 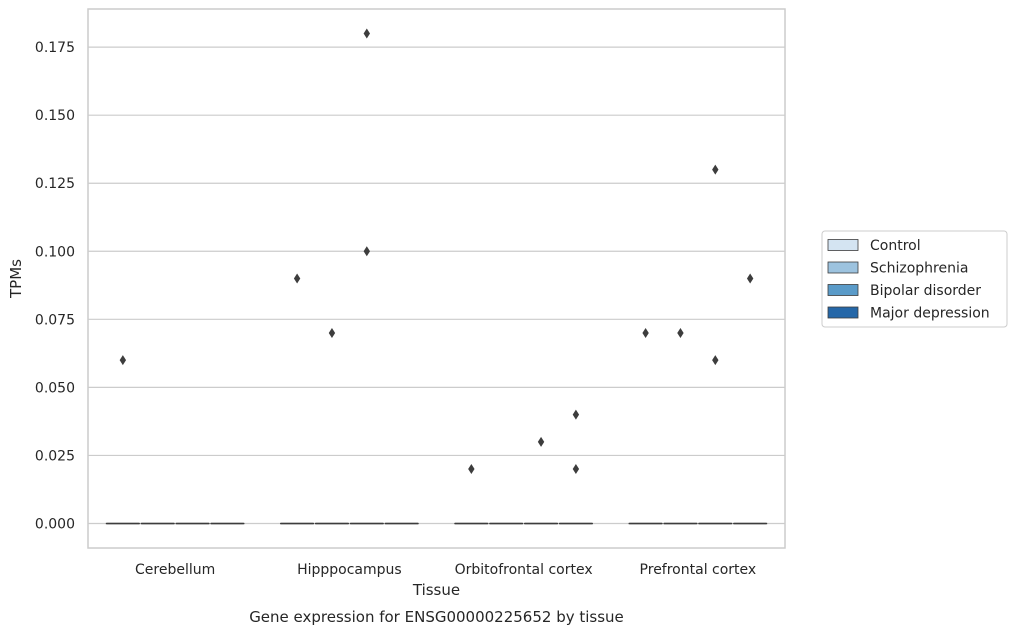 I want to click on x-tick-label: Hipppocampus, so click(x=349, y=570).